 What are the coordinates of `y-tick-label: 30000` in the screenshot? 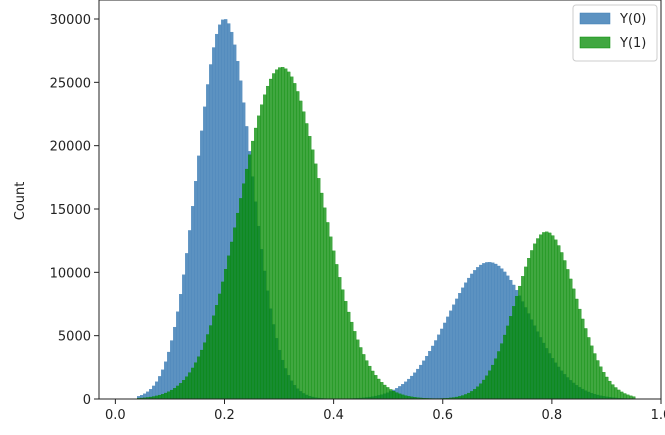 It's located at (70, 20).